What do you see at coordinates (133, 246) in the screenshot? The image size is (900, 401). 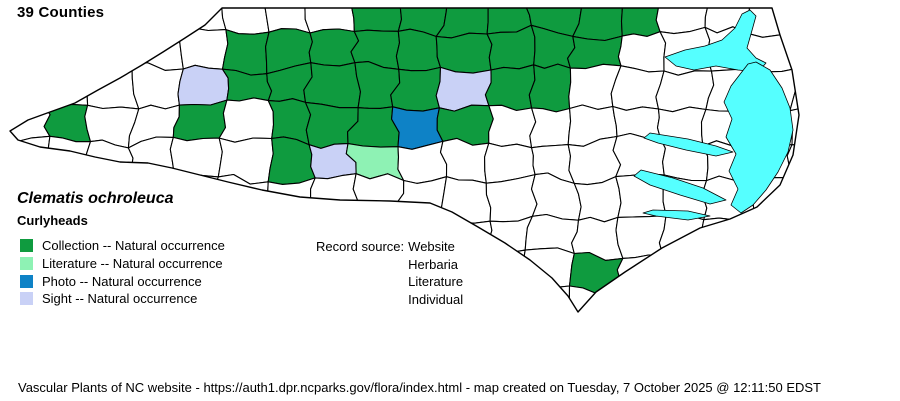 I see `legend-label-collection: Collection -- Natural occurrence` at bounding box center [133, 246].